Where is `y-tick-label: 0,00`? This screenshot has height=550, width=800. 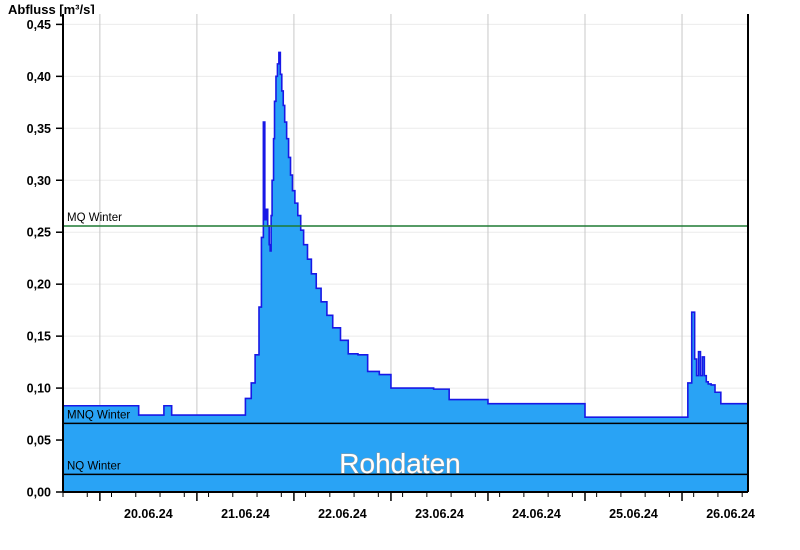 y-tick-label: 0,00 is located at coordinates (39, 493).